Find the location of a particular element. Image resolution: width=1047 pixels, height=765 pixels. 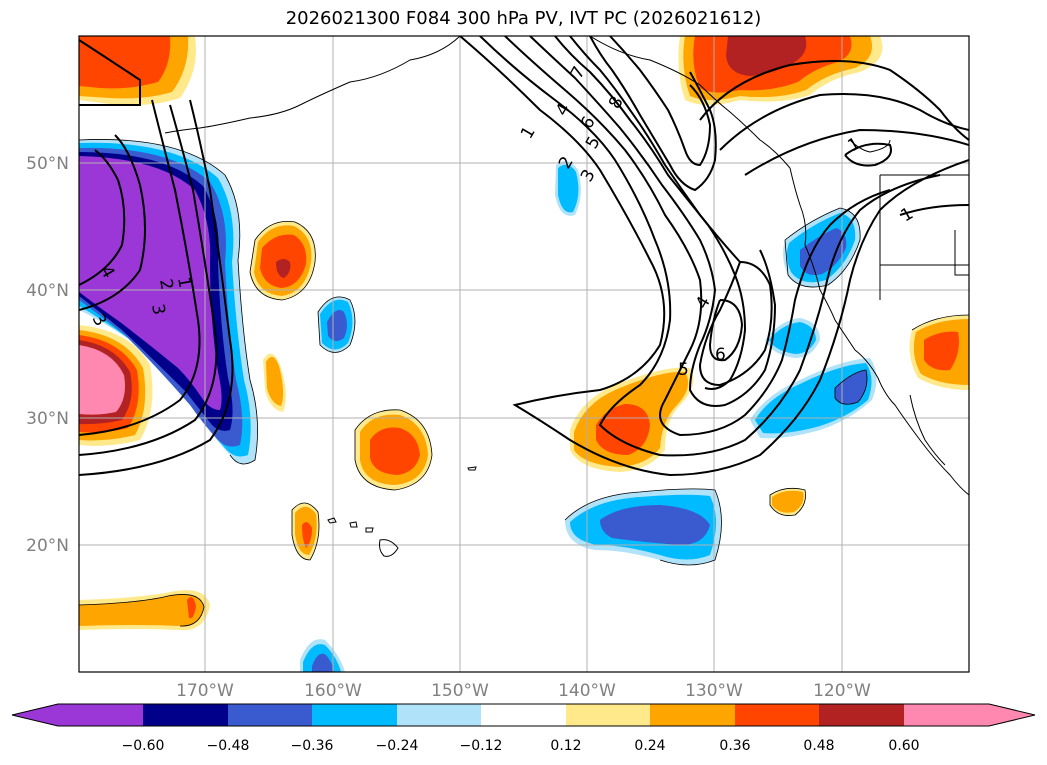

colorbar-tick: 0.24 is located at coordinates (649, 746).